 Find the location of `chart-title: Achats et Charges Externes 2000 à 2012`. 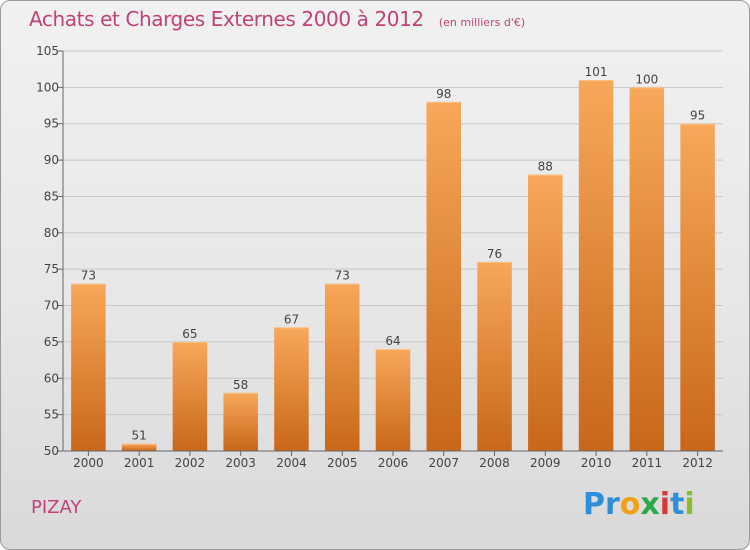

chart-title: Achats et Charges Externes 2000 à 2012 is located at coordinates (226, 19).